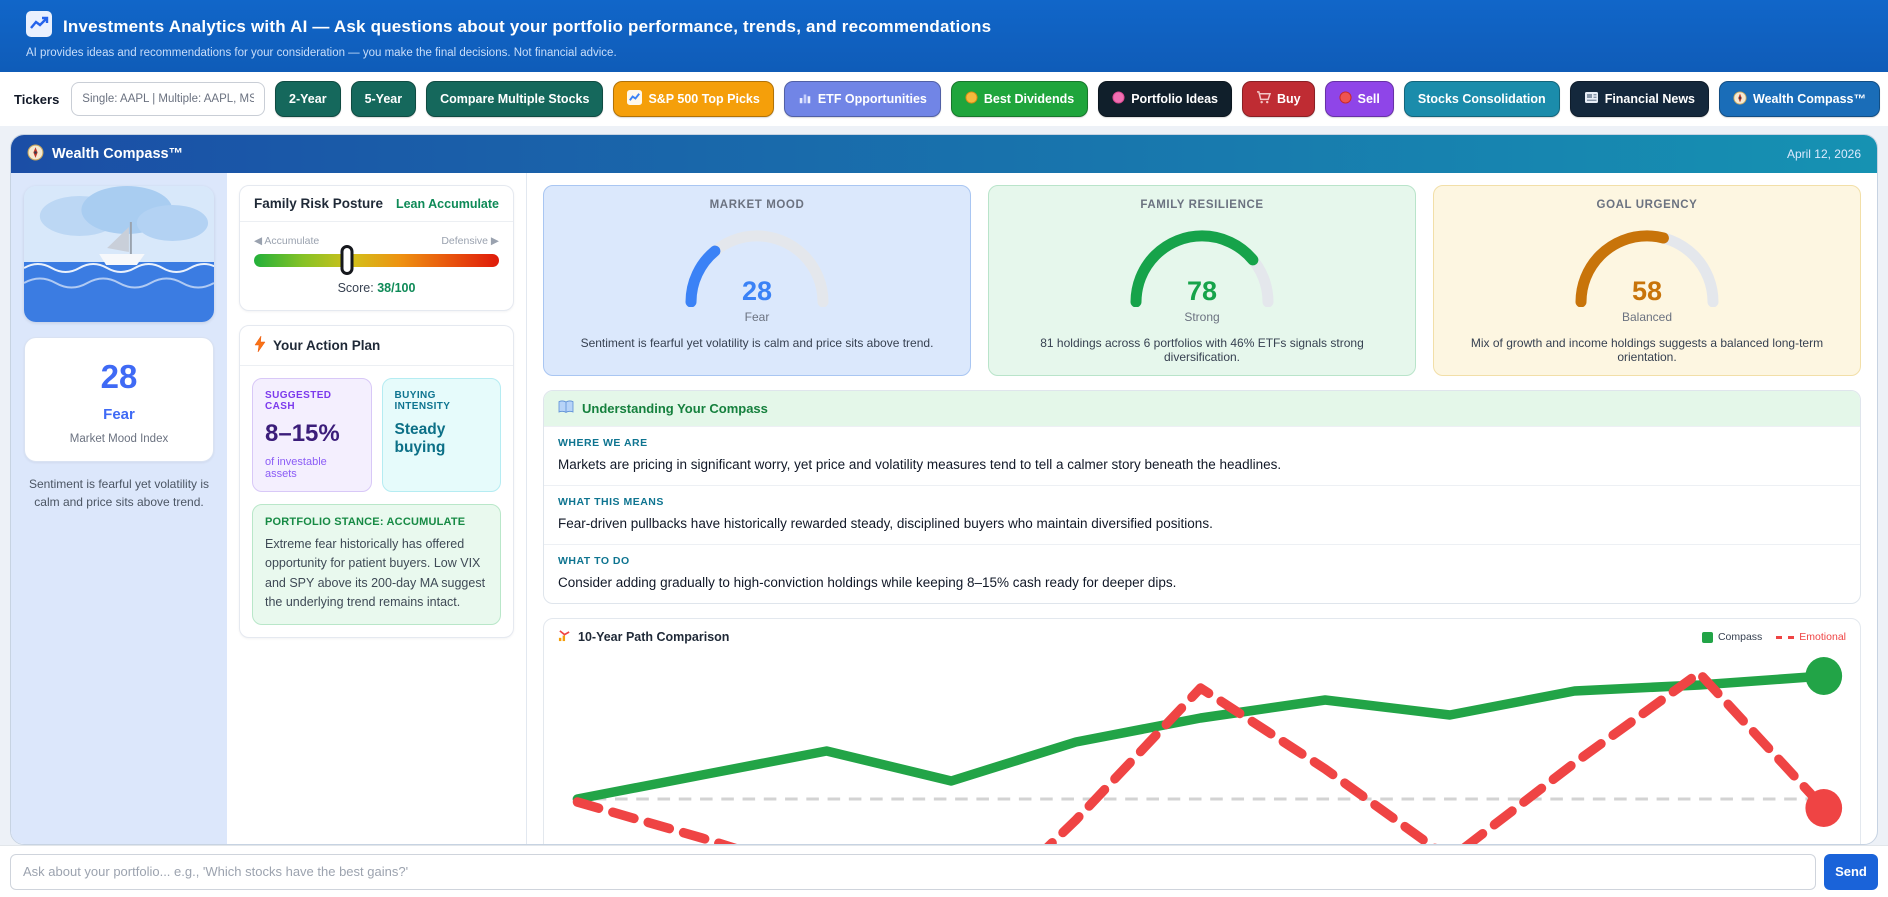  I want to click on compass-icon, so click(1740, 99).